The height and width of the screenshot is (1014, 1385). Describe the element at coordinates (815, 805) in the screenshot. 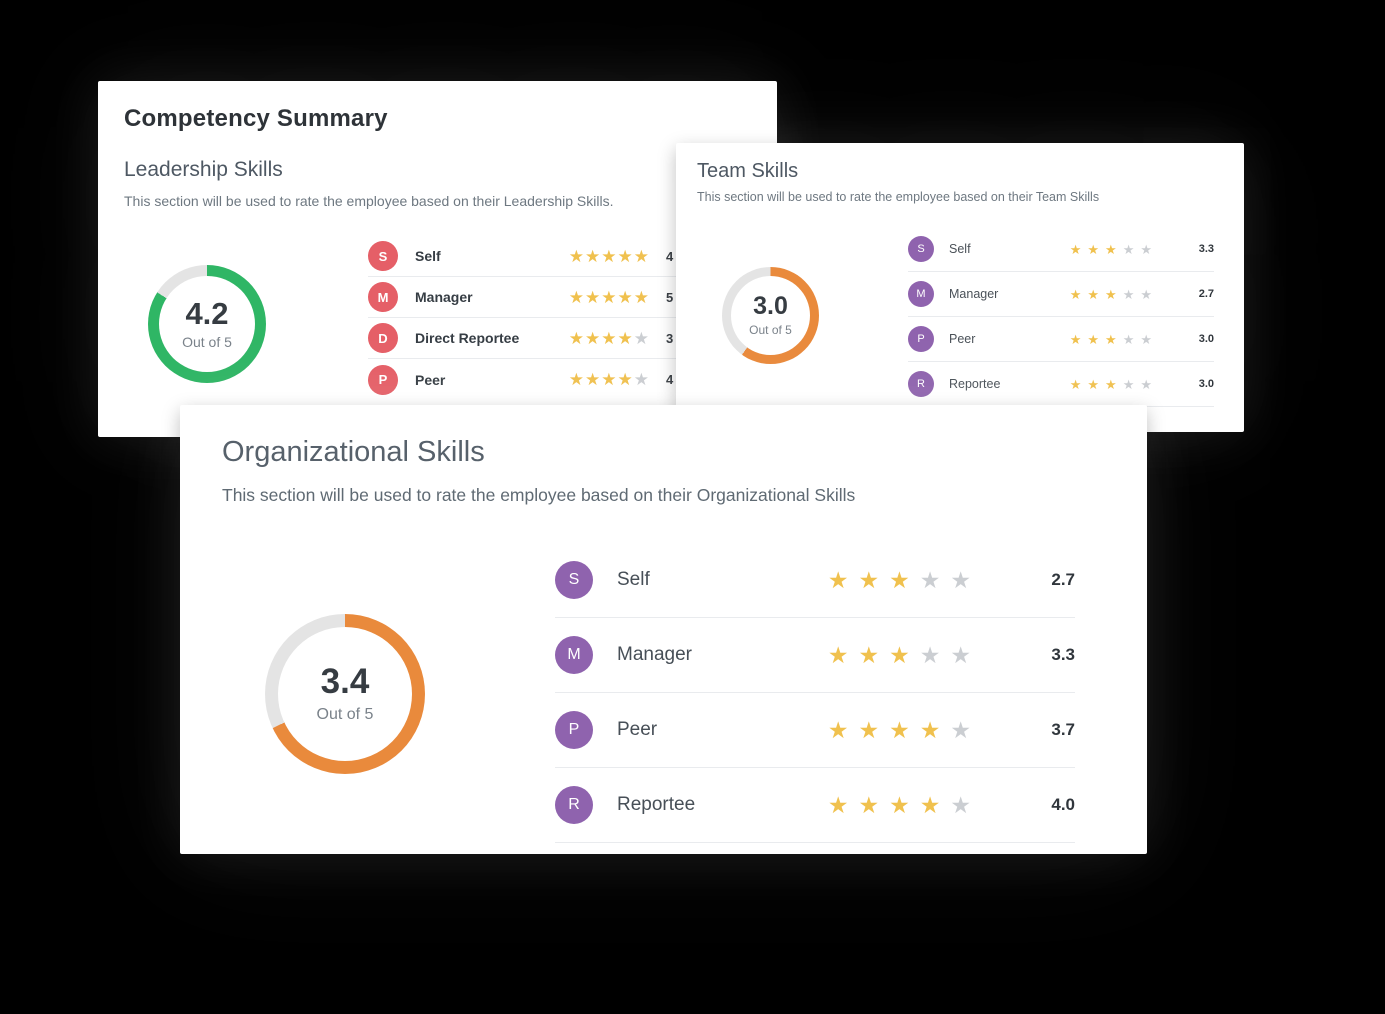

I see `rating-row-reportee: R Reportee ★ ★ ★ ★ ★ 4.0` at that location.